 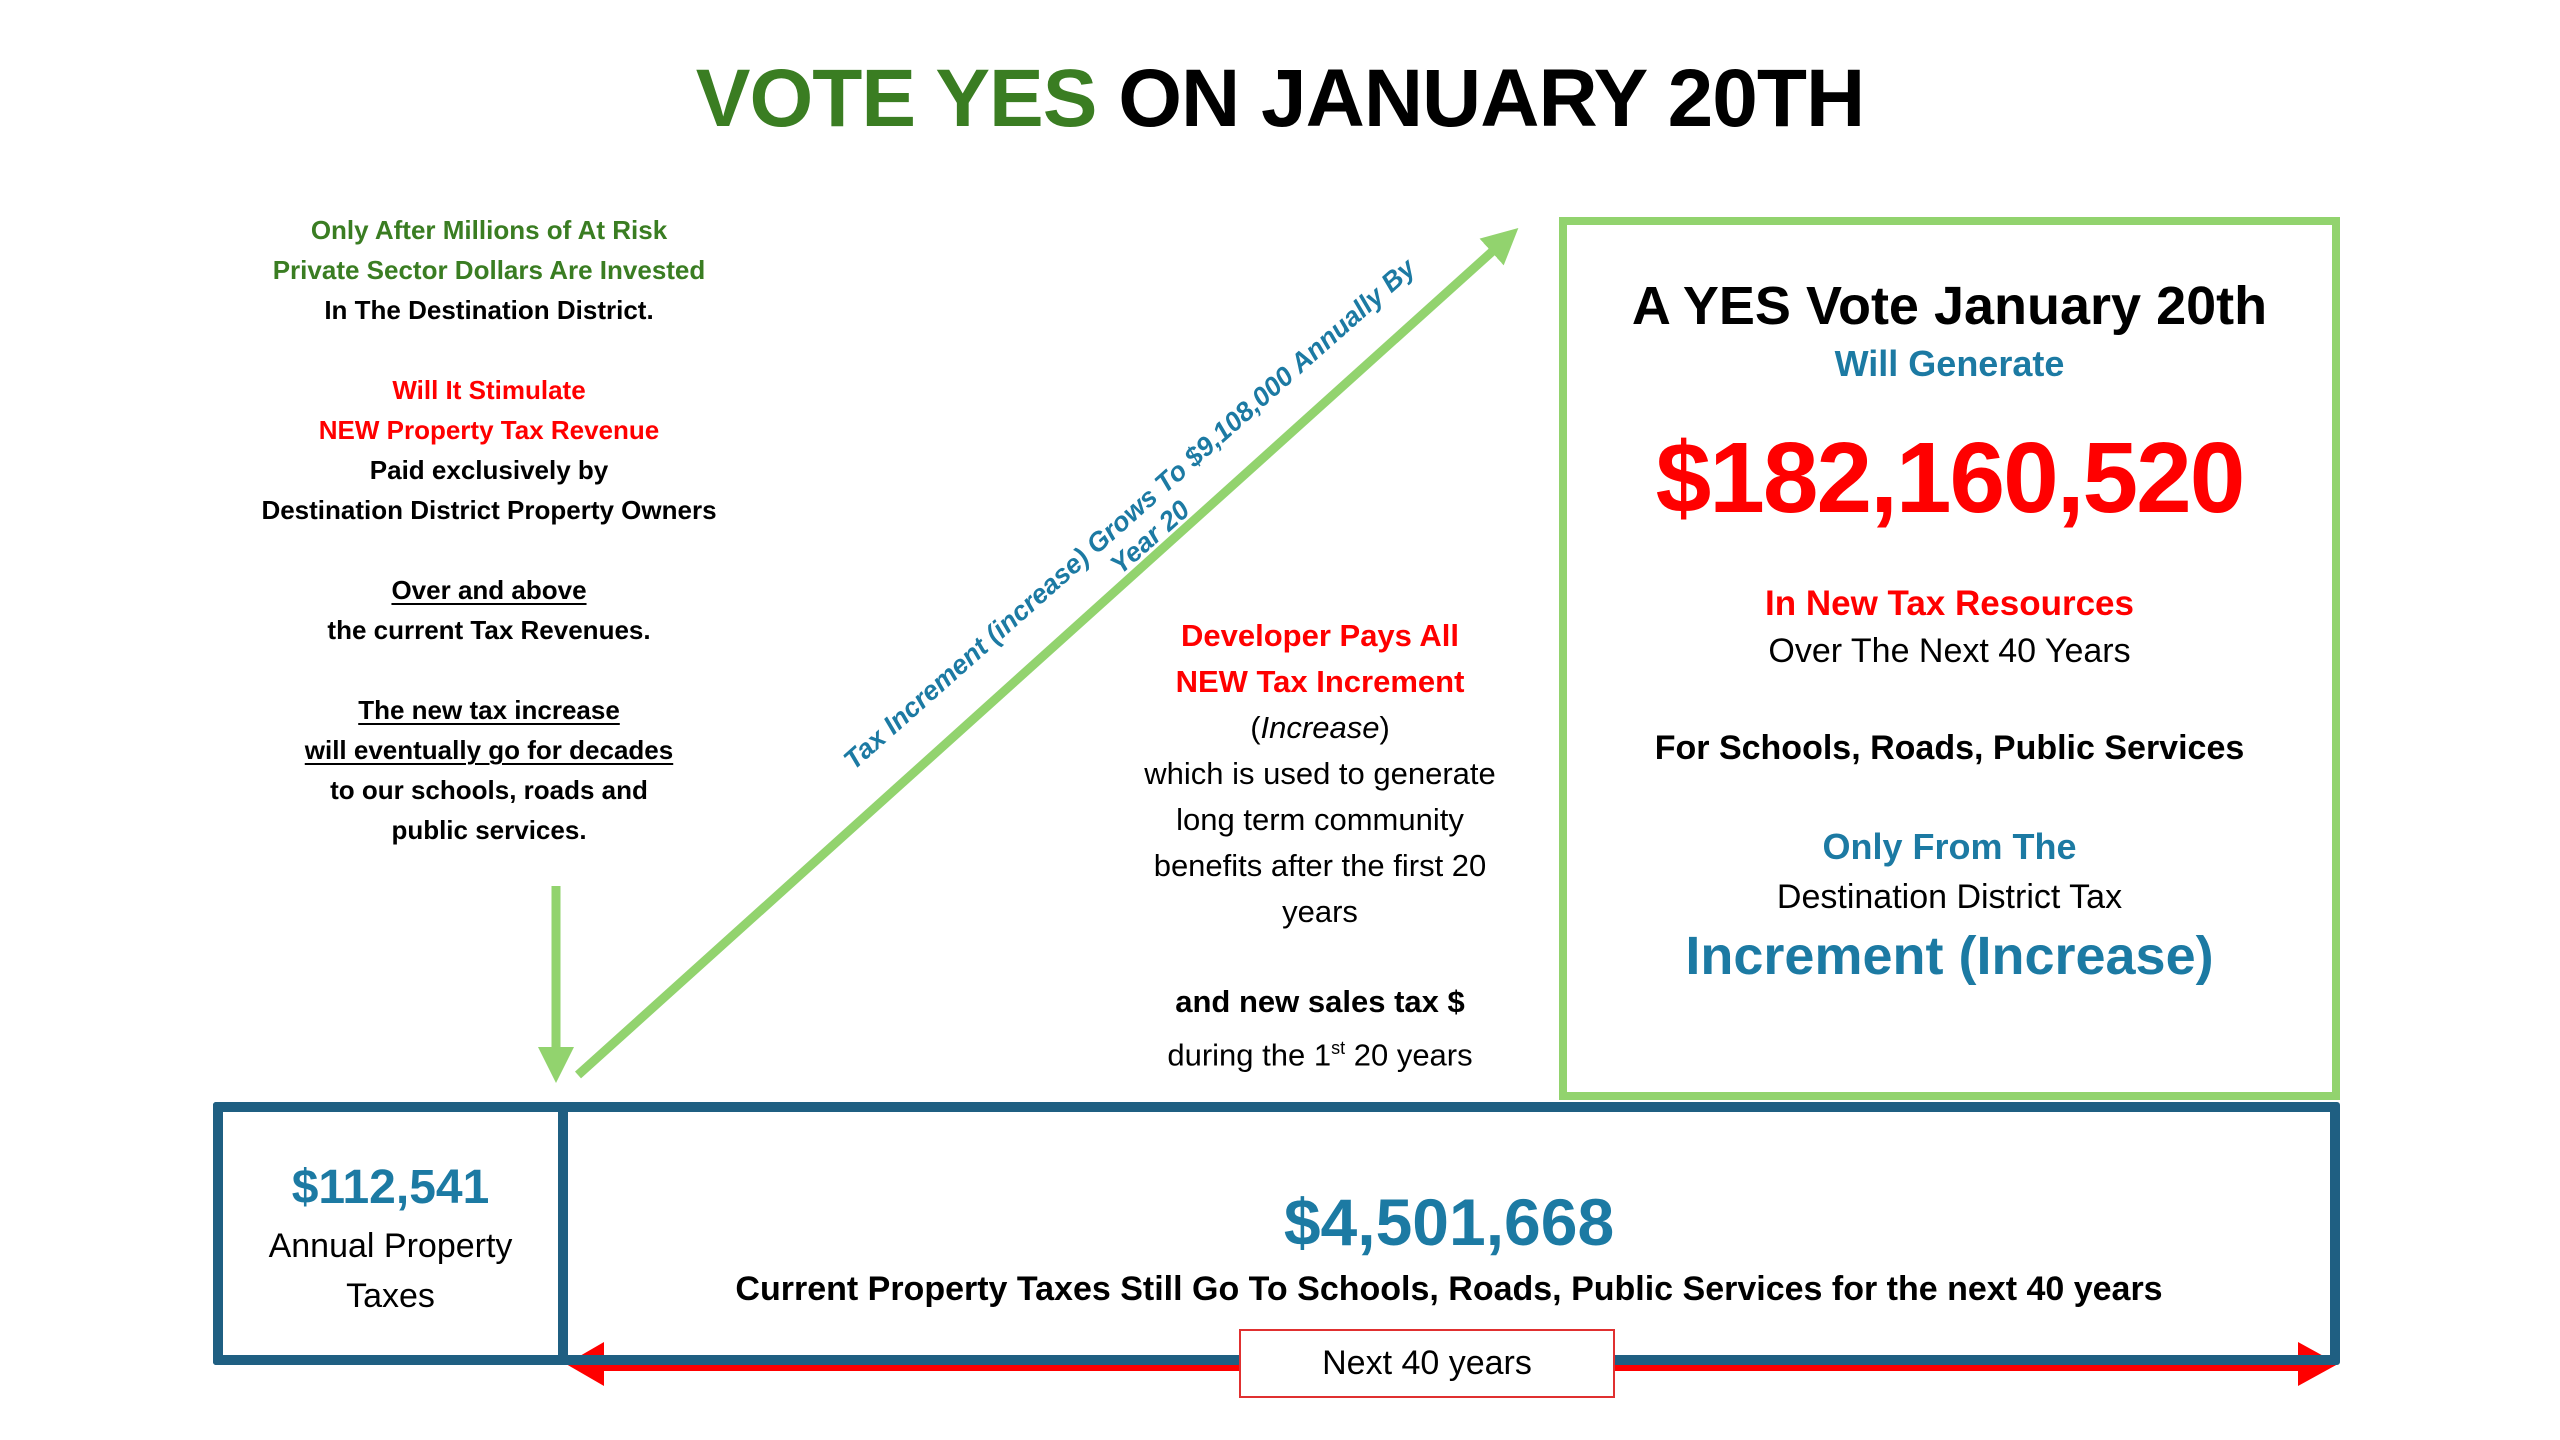 What do you see at coordinates (1949, 897) in the screenshot?
I see `yes-box-district: Destination District Tax` at bounding box center [1949, 897].